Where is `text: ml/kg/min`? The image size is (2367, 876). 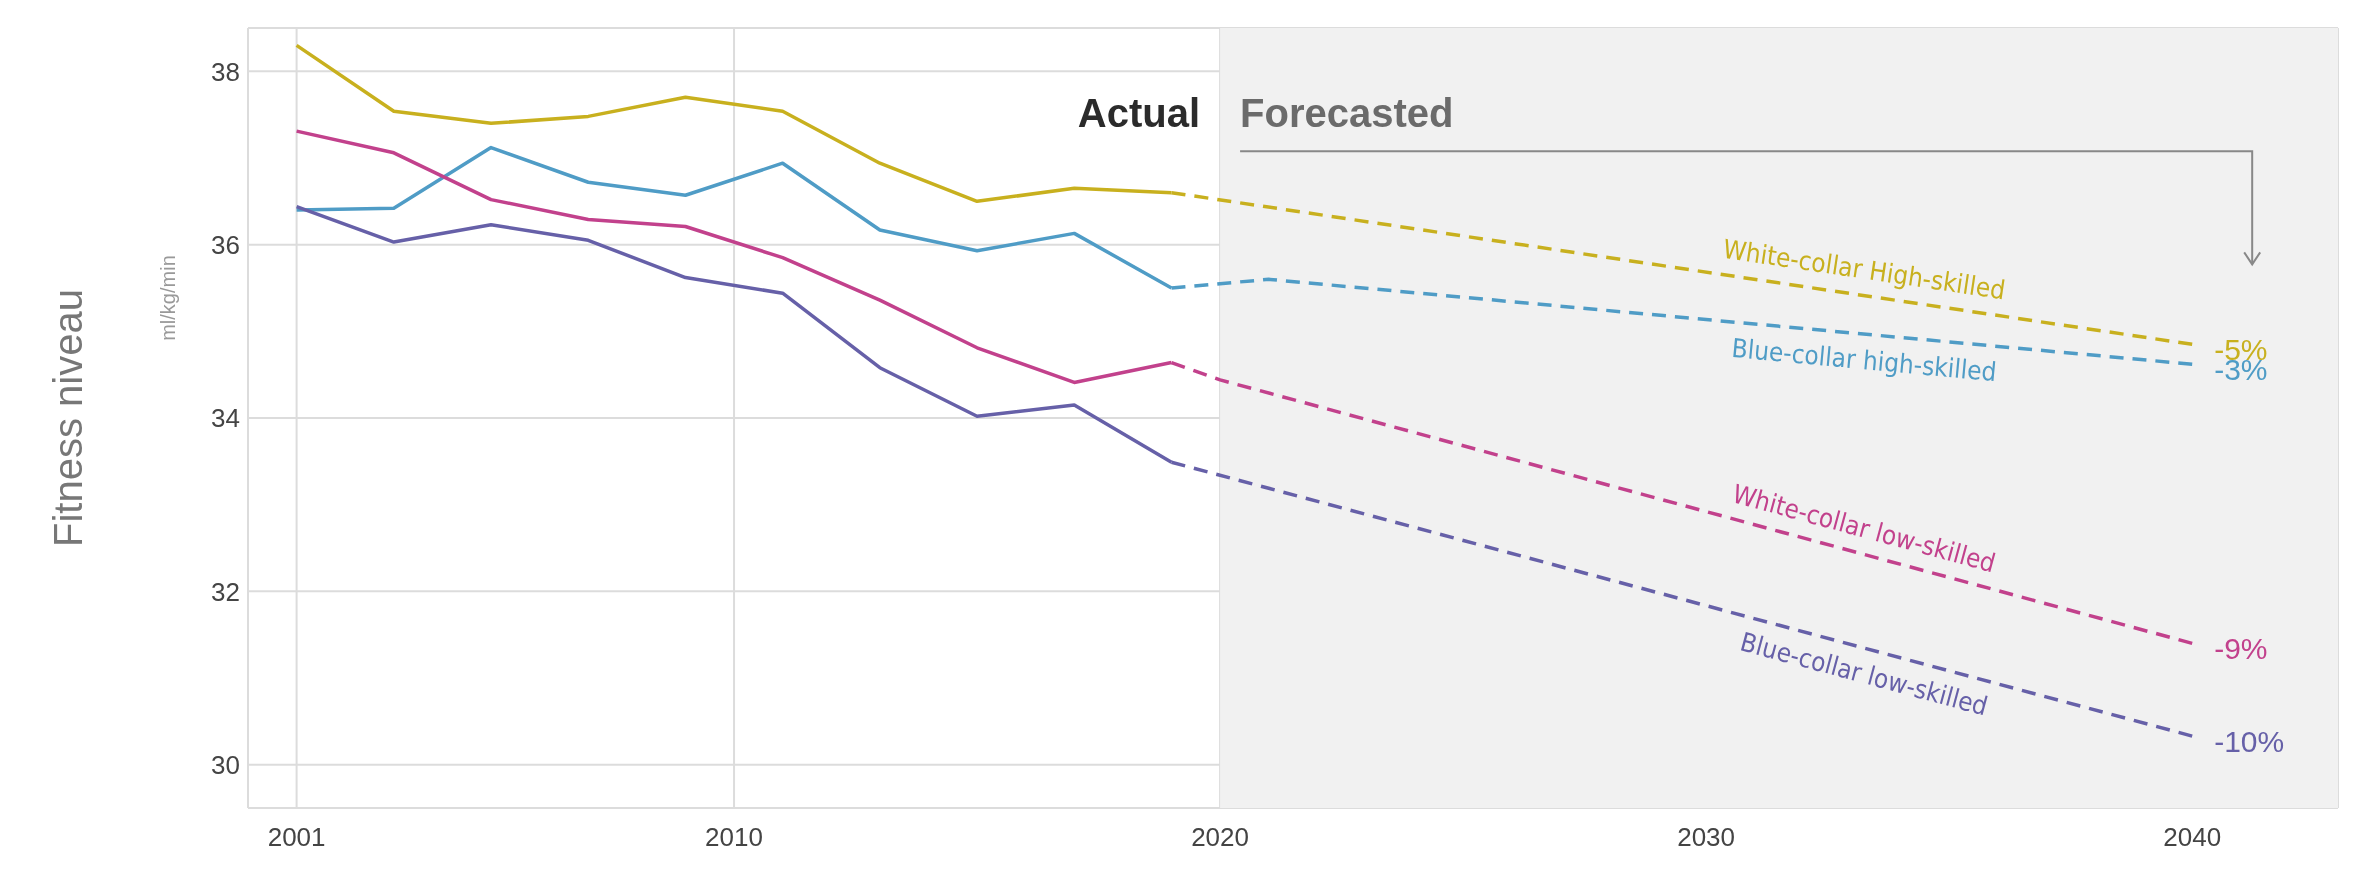
text: ml/kg/min is located at coordinates (168, 298).